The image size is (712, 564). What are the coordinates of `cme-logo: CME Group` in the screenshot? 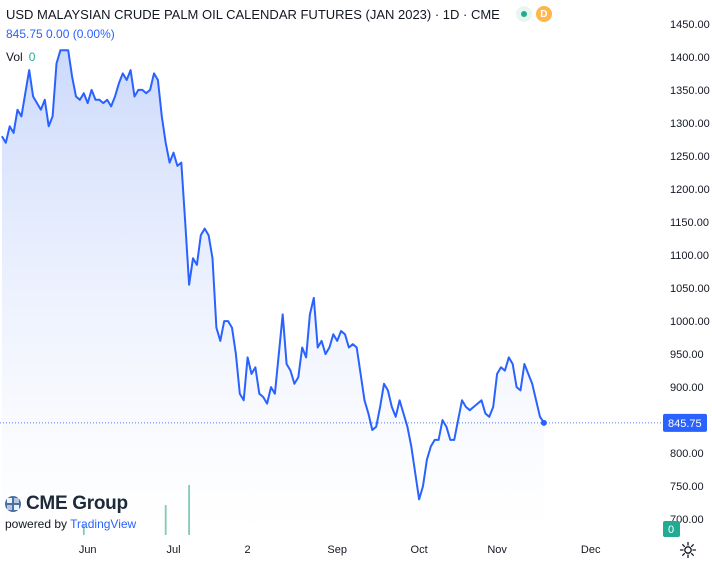 It's located at (66, 504).